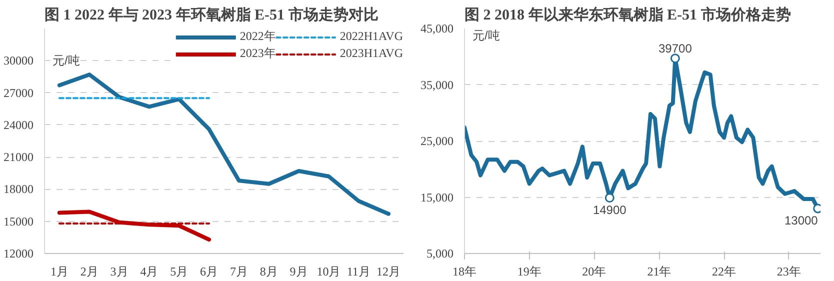  Describe the element at coordinates (209, 271) in the screenshot. I see `x-tick-label: 6月` at that location.